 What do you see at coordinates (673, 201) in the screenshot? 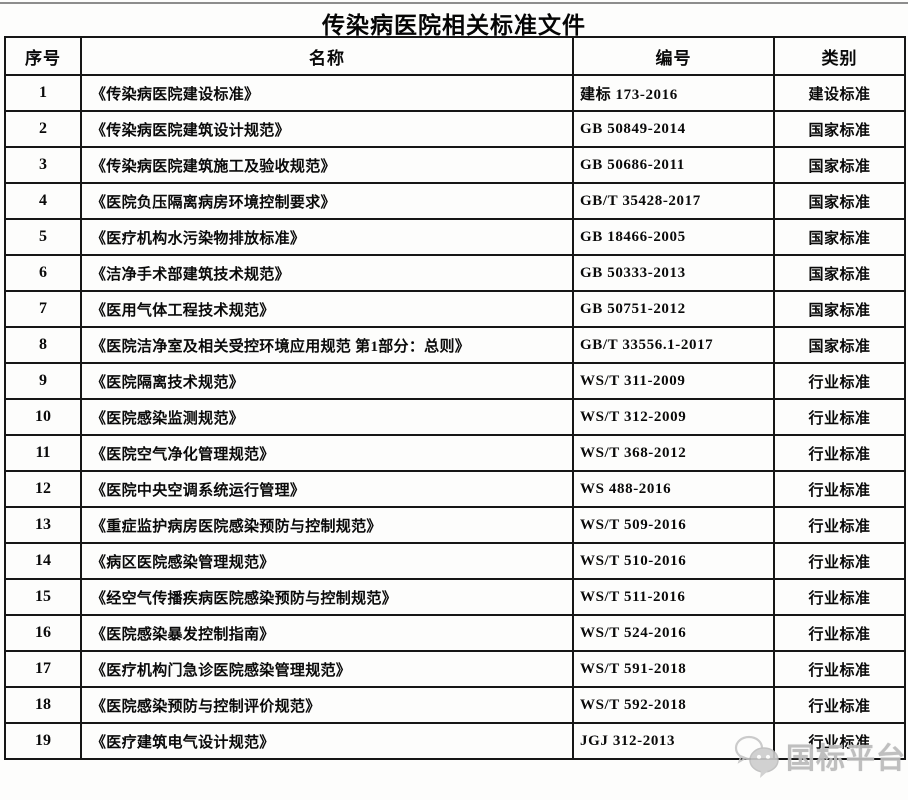
I see `row-code-cell: GB/T 35428-2017` at bounding box center [673, 201].